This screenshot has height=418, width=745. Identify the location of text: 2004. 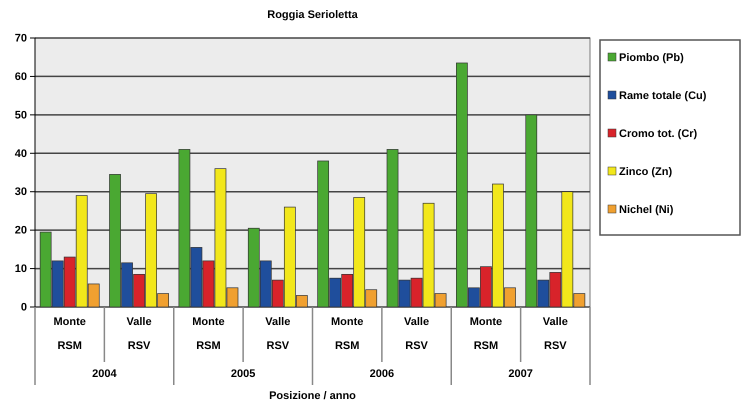
(105, 374).